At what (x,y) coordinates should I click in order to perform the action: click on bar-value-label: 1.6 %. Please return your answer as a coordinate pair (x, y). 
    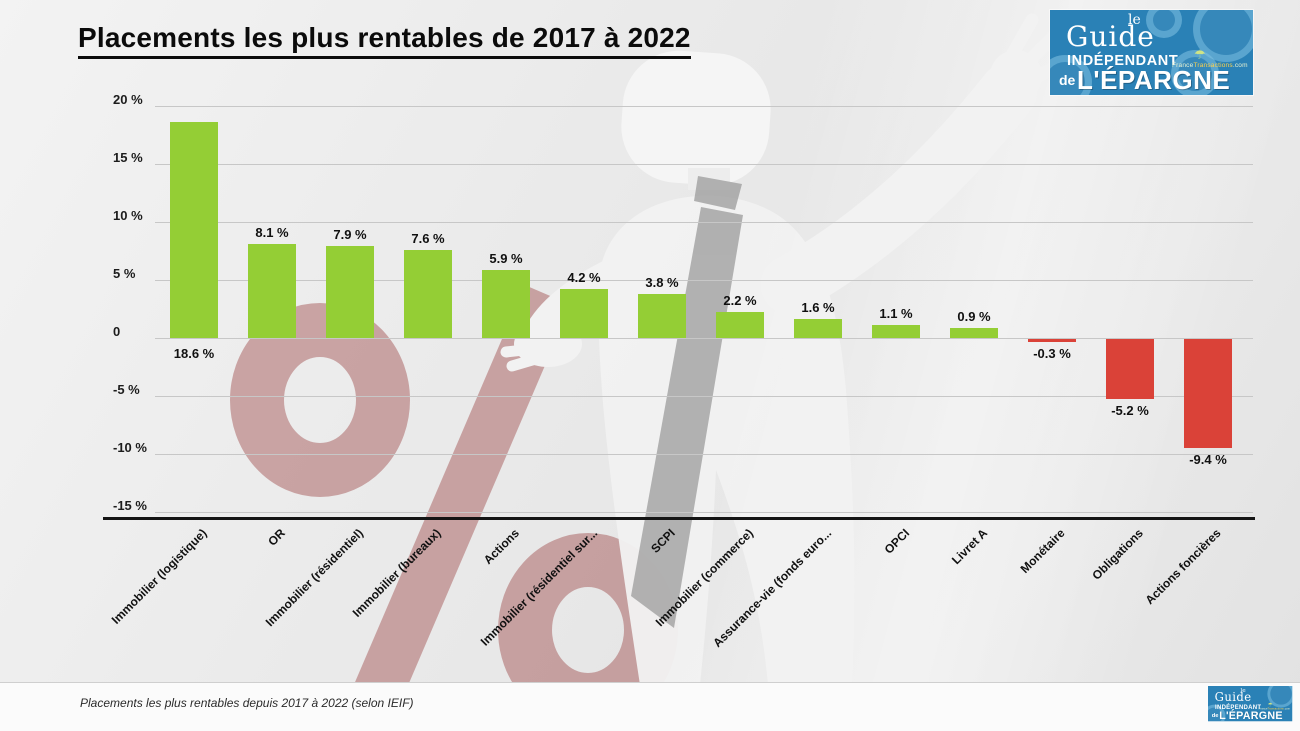
    Looking at the image, I should click on (818, 308).